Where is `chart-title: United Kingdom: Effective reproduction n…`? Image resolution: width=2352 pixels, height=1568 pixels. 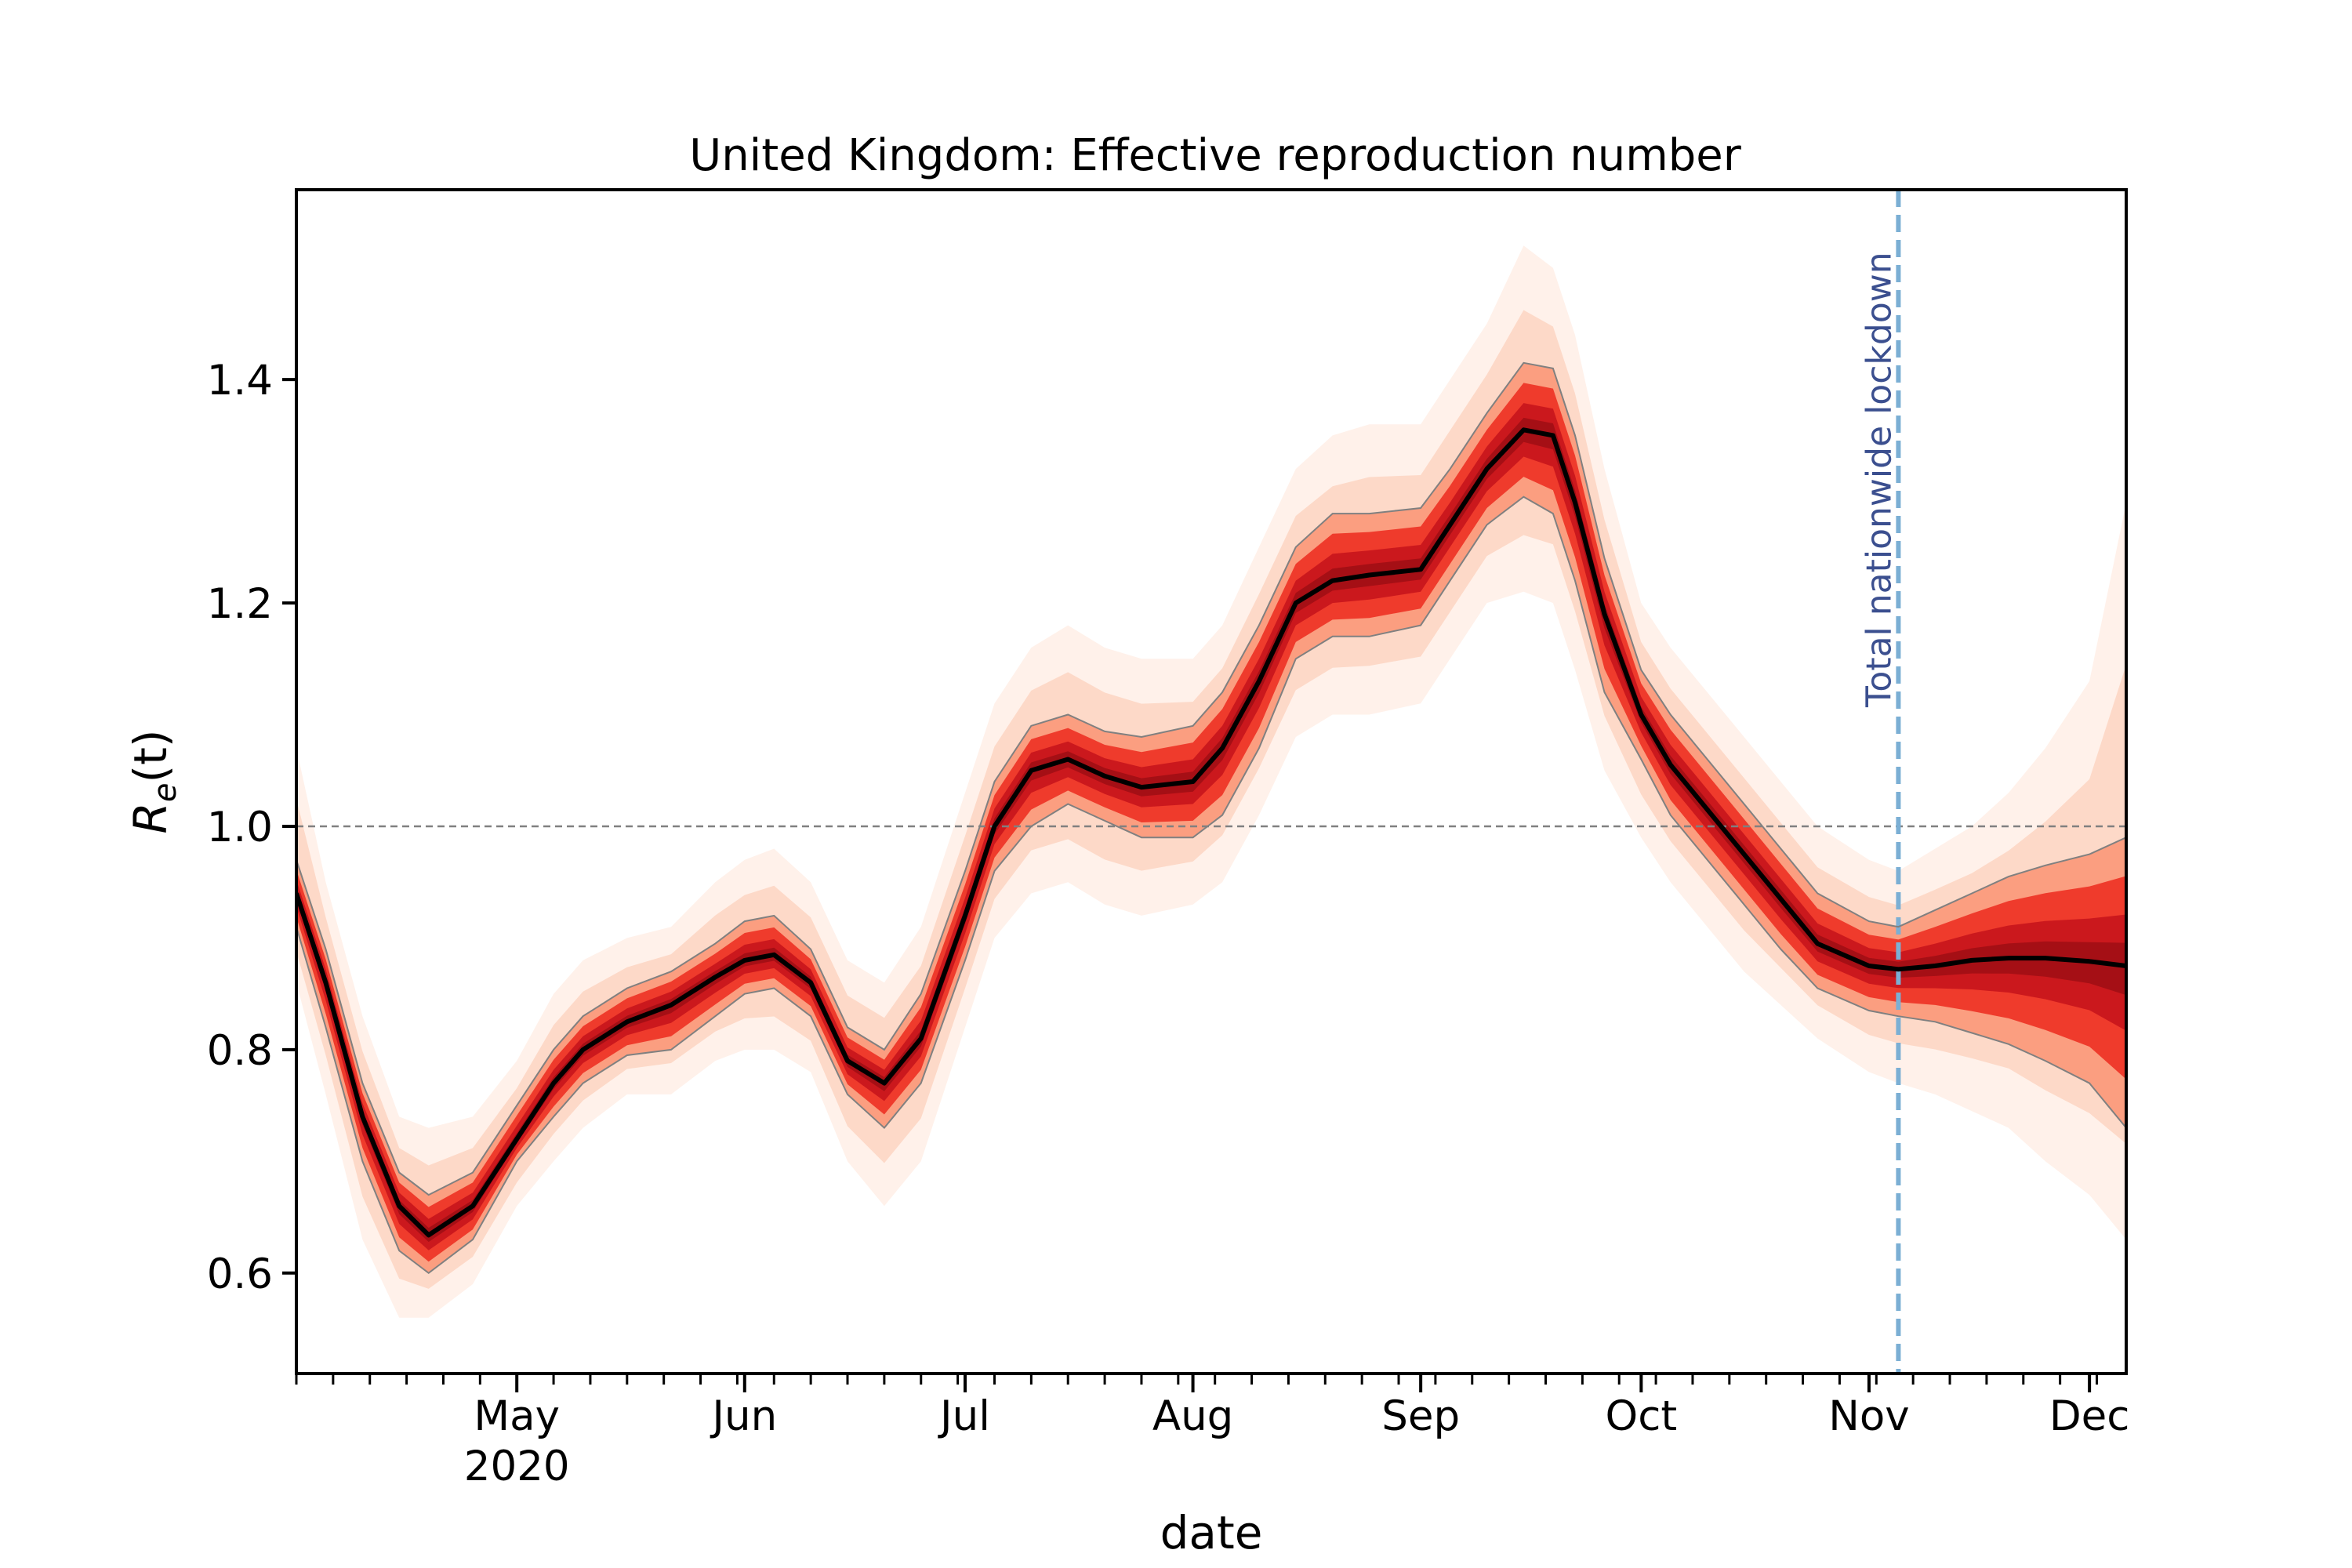 chart-title: United Kingdom: Effective reproduction n… is located at coordinates (1215, 155).